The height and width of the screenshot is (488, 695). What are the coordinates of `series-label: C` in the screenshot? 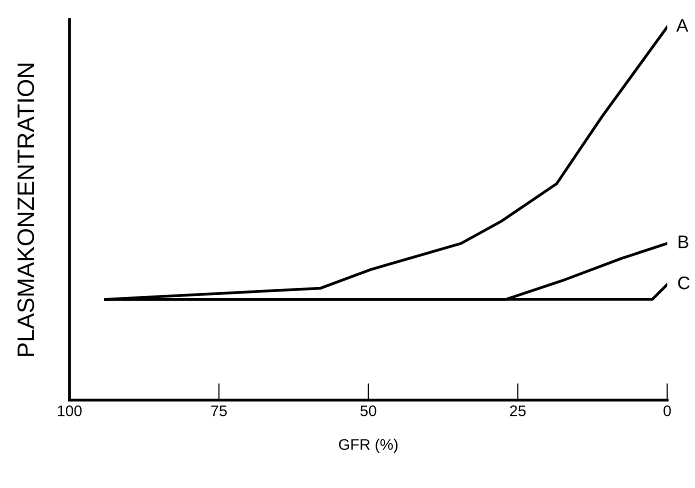 It's located at (684, 283).